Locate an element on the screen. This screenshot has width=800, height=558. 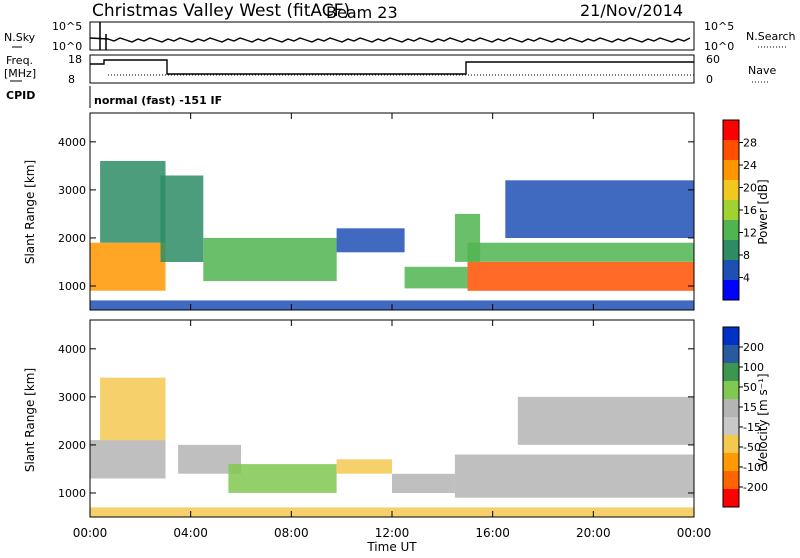
power-colorbar-tick-label: 20 is located at coordinates (750, 188).